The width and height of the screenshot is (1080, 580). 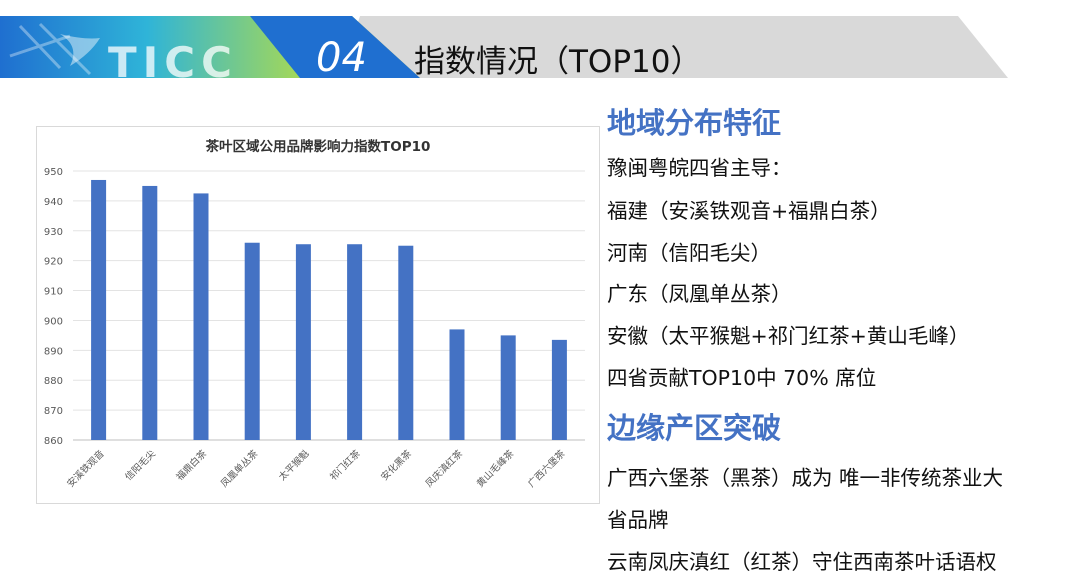 What do you see at coordinates (689, 253) in the screenshot?
I see `text-line: 河南（信阳毛尖）` at bounding box center [689, 253].